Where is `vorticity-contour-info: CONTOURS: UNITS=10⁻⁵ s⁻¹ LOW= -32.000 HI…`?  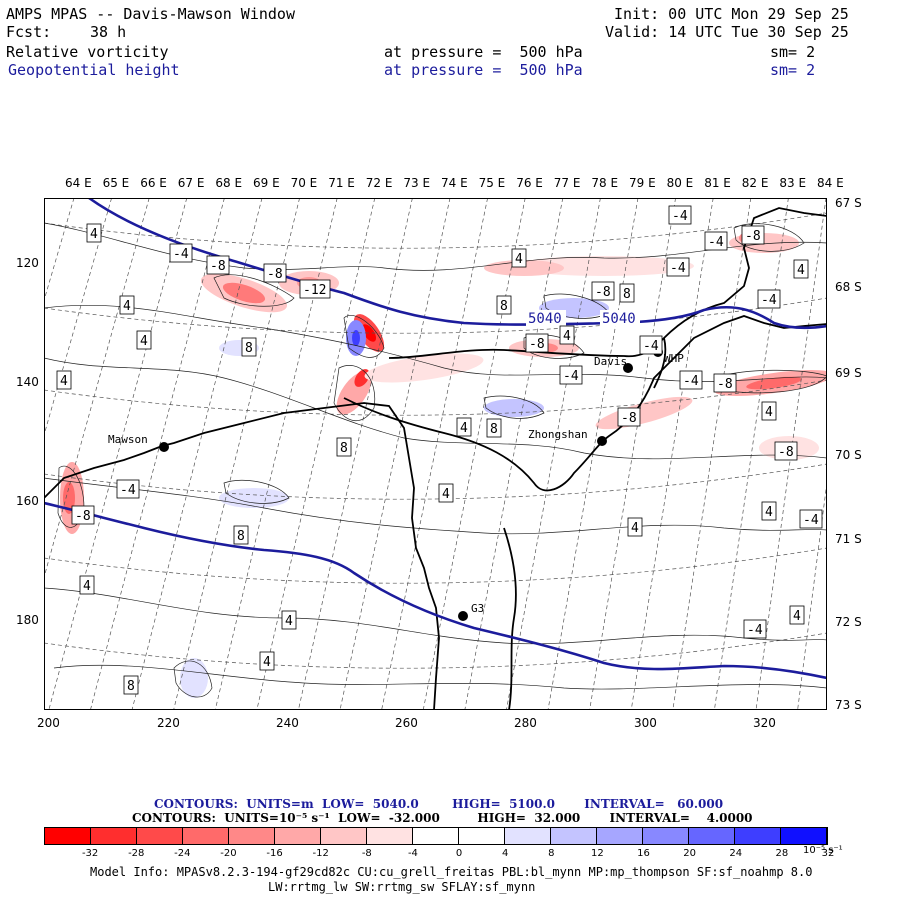
vorticity-contour-info: CONTOURS: UNITS=10⁻⁵ s⁻¹ LOW= -32.000 HI… is located at coordinates (442, 818).